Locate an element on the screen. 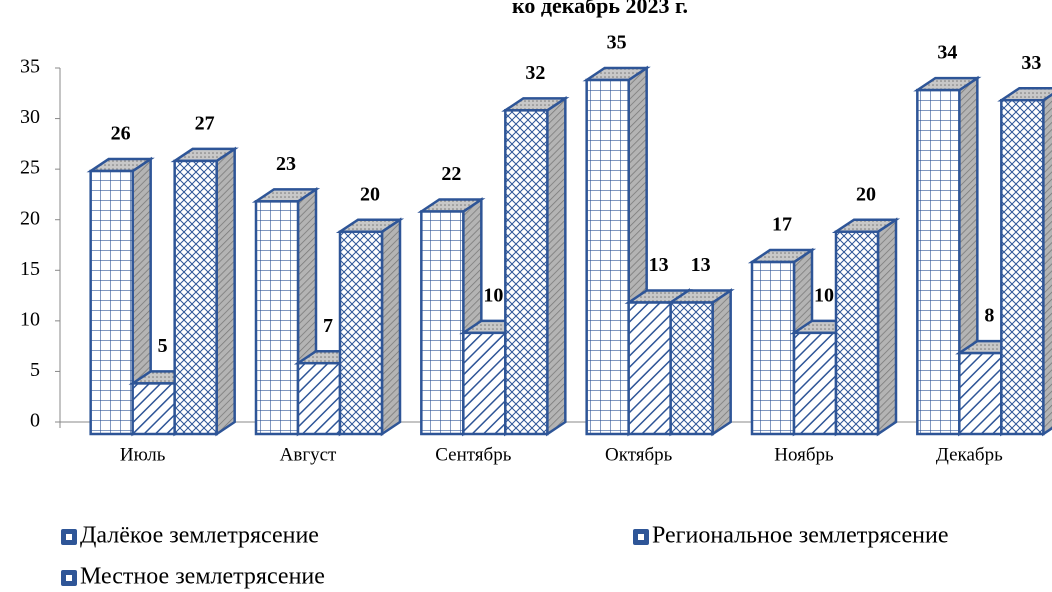 The width and height of the screenshot is (1052, 592). y-tick-label: 0 is located at coordinates (35, 421).